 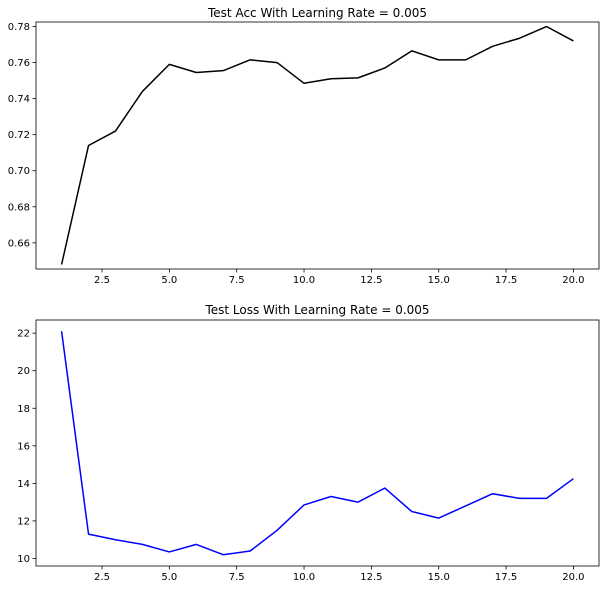 I want to click on accuracy-x-tick-label: 2.5, so click(x=102, y=280).